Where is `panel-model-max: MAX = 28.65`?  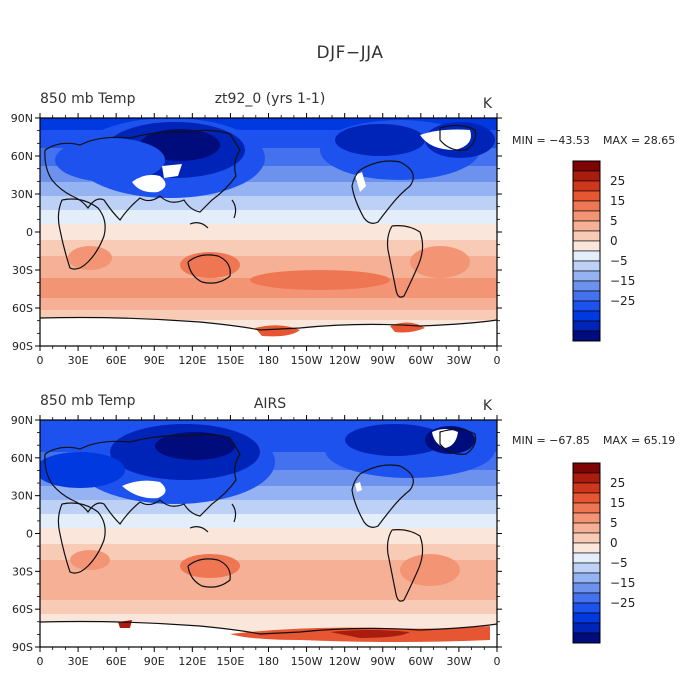 panel-model-max: MAX = 28.65 is located at coordinates (639, 140).